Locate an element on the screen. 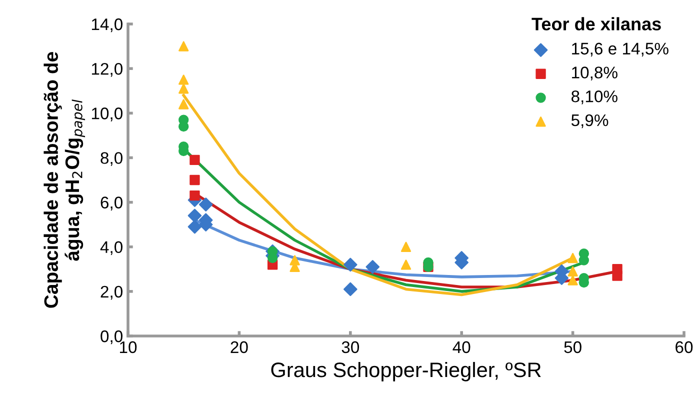  legend-label: 8,10% is located at coordinates (595, 97).